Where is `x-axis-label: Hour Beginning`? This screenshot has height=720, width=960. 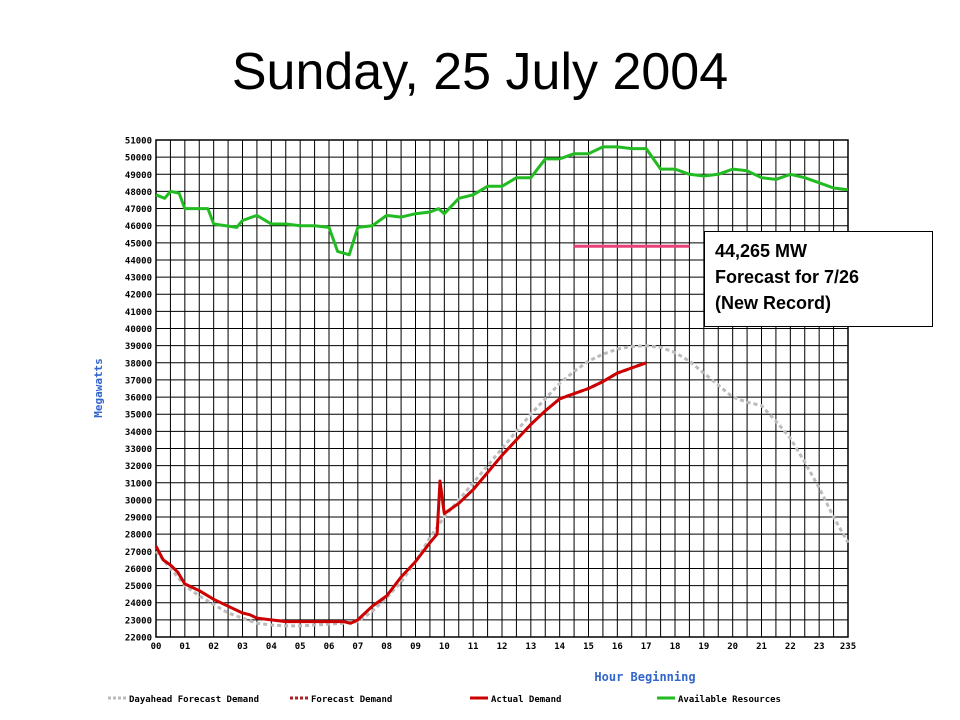 x-axis-label: Hour Beginning is located at coordinates (644, 677).